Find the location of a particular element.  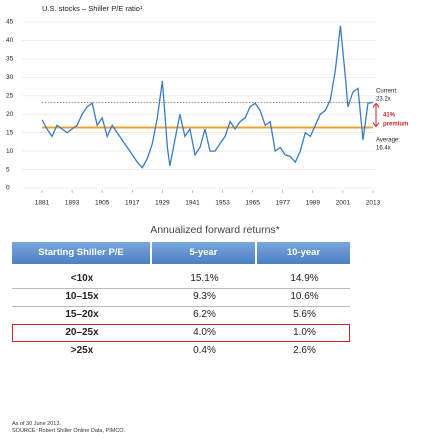

y-tick-label: 0 is located at coordinates (8, 188).